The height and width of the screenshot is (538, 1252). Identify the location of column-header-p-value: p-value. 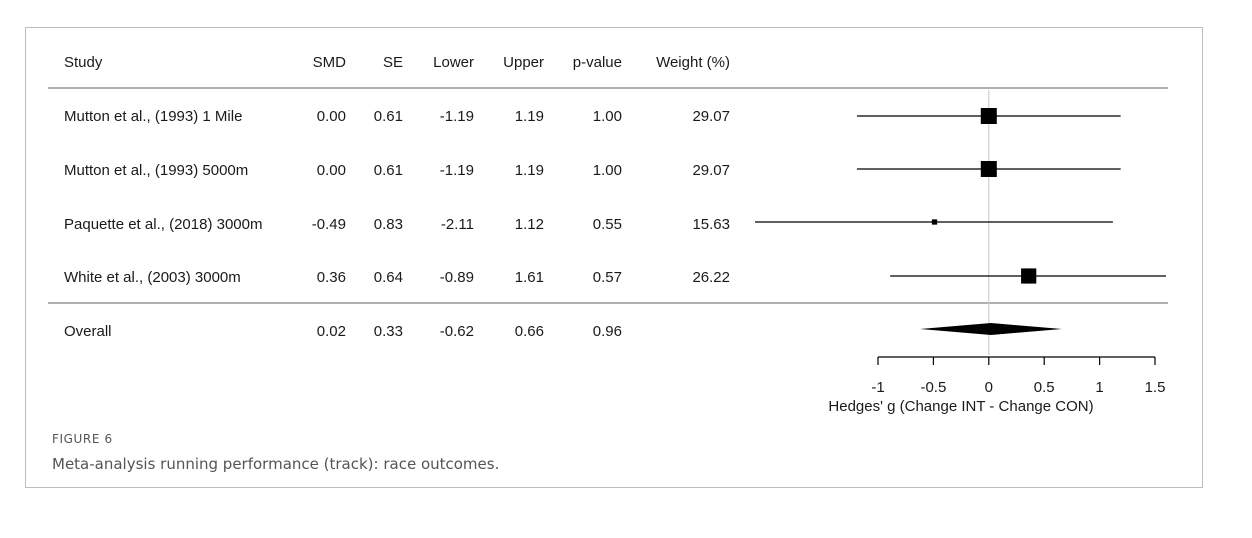
(597, 62).